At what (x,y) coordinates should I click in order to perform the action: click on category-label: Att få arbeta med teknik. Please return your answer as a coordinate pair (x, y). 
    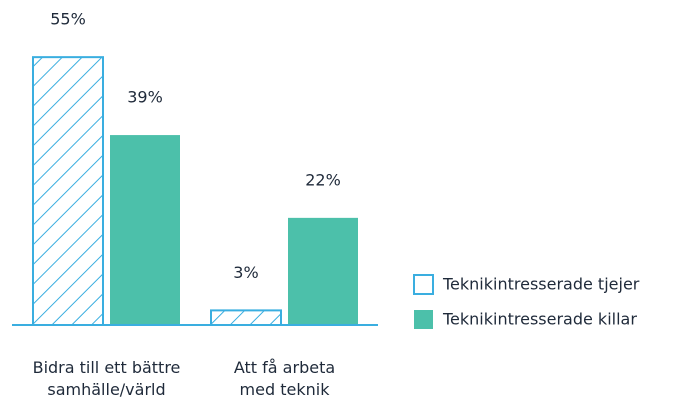
    Looking at the image, I should click on (284, 378).